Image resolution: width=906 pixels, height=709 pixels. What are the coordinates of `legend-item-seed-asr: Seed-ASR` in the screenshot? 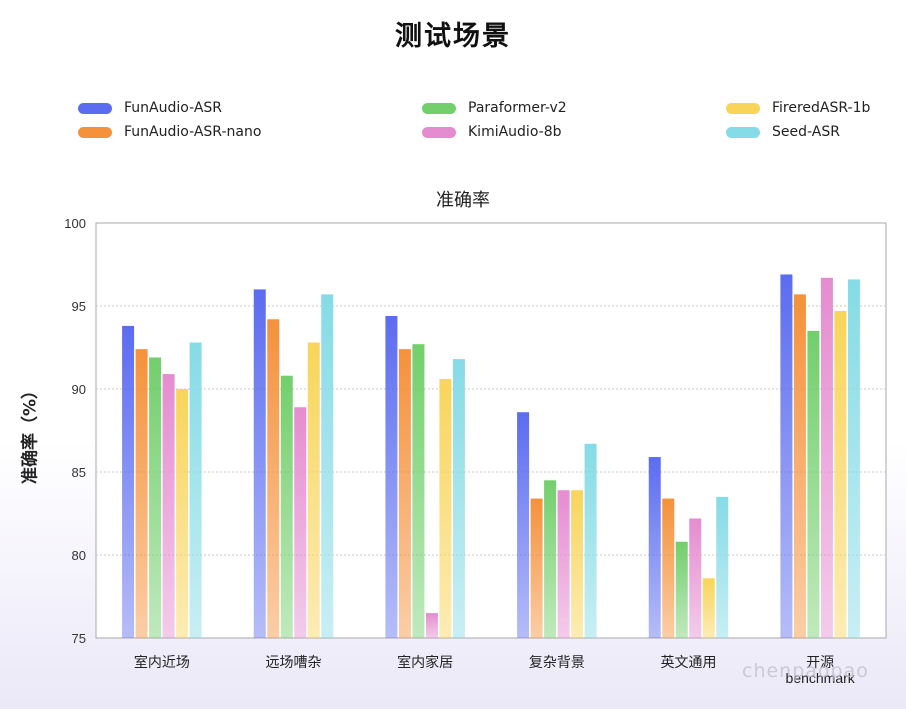 It's located at (783, 132).